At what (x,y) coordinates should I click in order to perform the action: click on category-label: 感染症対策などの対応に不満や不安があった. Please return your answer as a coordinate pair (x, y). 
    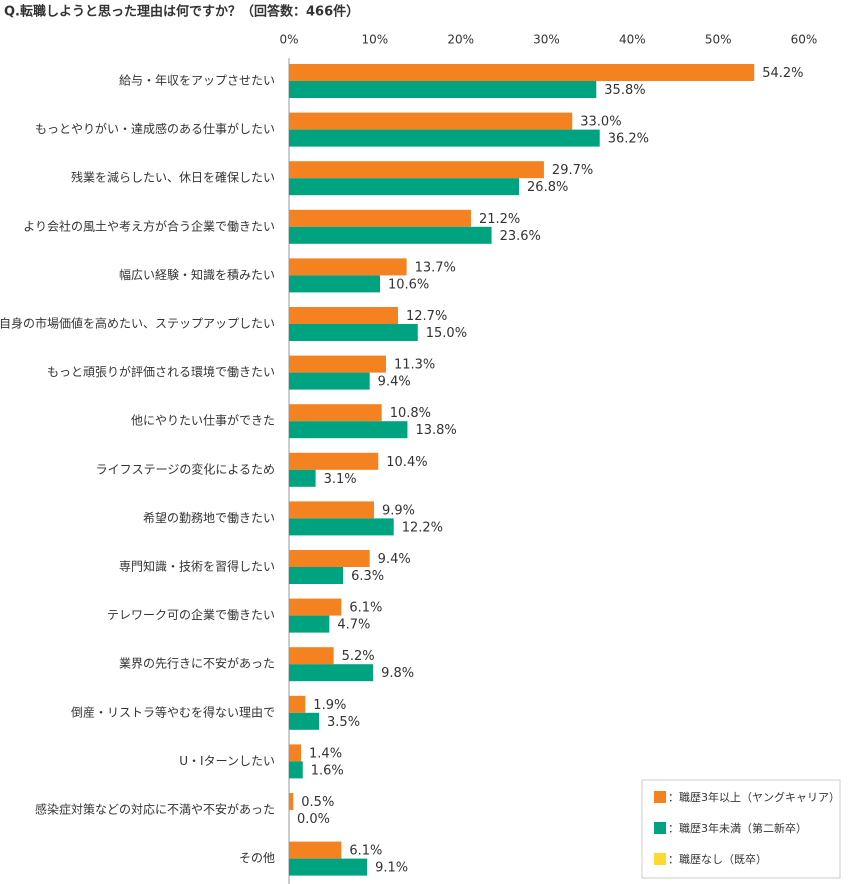
    Looking at the image, I should click on (155, 809).